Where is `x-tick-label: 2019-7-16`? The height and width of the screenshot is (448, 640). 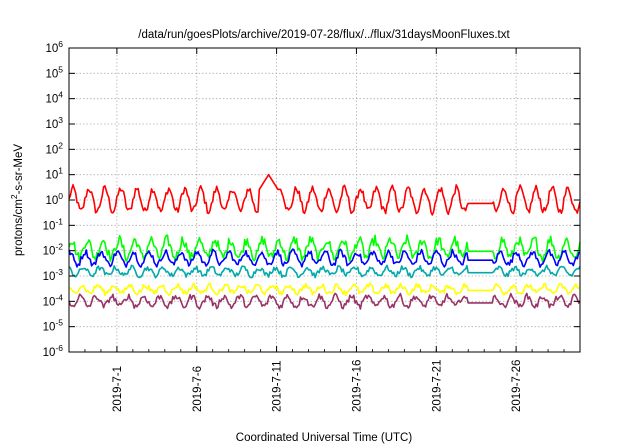 x-tick-label: 2019-7-16 is located at coordinates (357, 386).